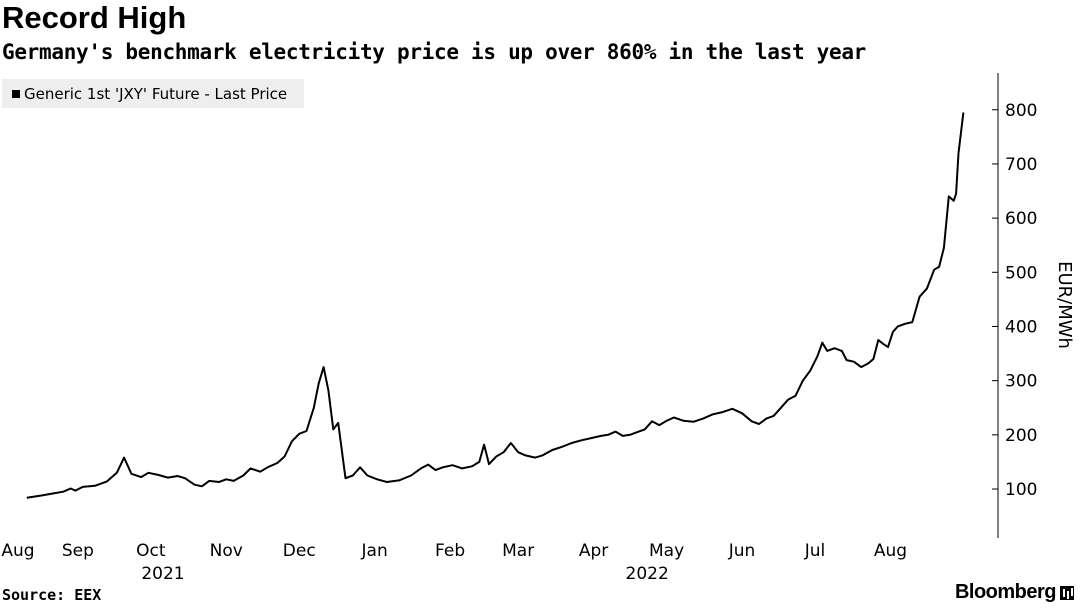  Describe the element at coordinates (17, 551) in the screenshot. I see `x-month-label-0: Aug` at that location.